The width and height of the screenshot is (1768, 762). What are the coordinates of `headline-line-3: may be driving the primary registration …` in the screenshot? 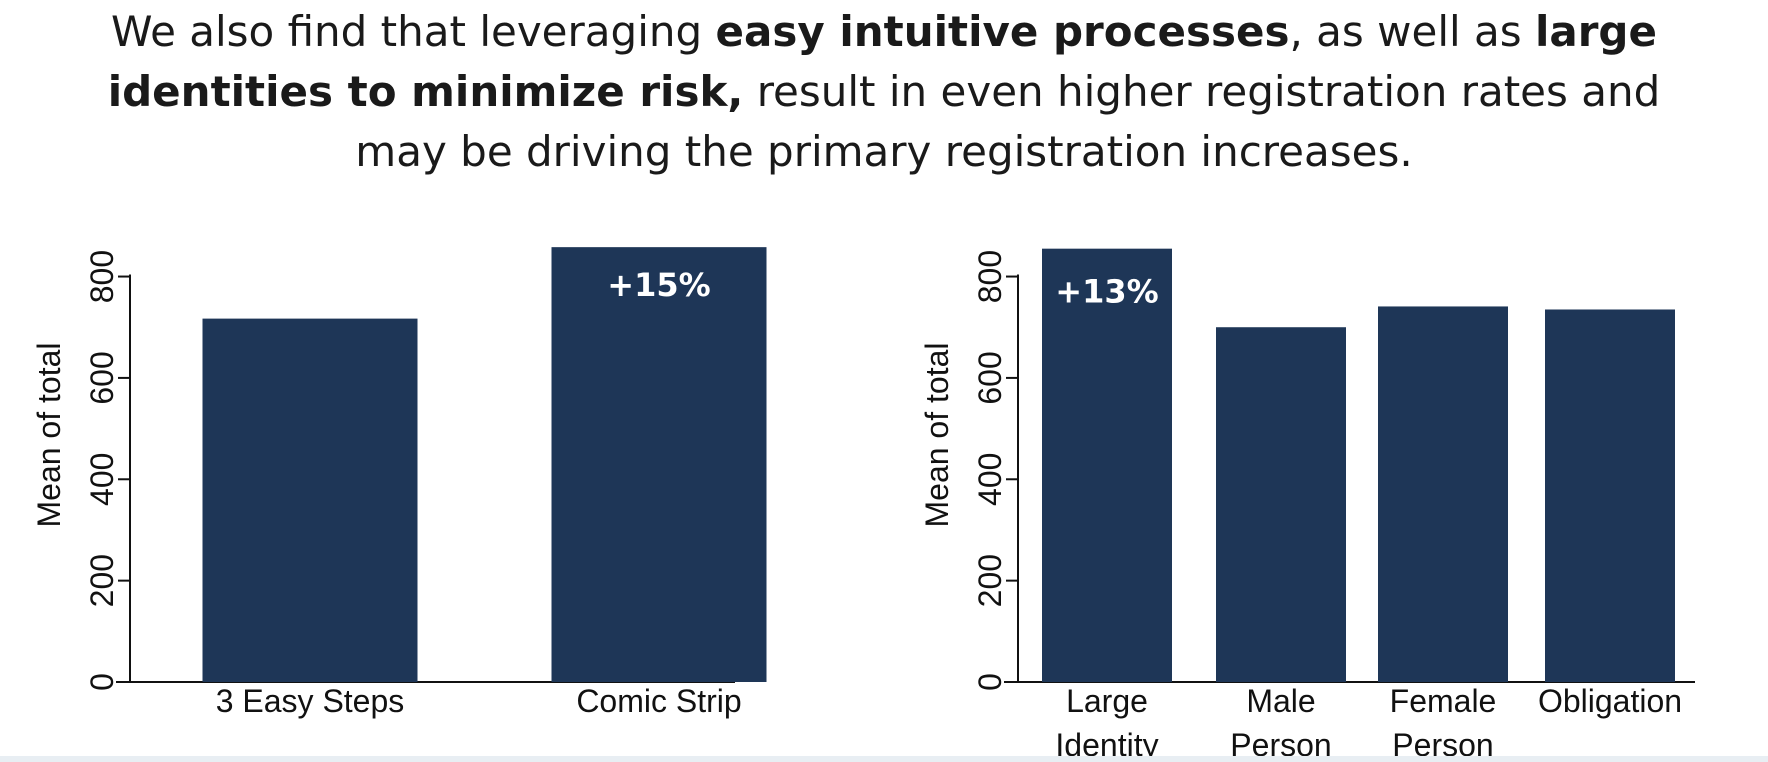 It's located at (884, 151).